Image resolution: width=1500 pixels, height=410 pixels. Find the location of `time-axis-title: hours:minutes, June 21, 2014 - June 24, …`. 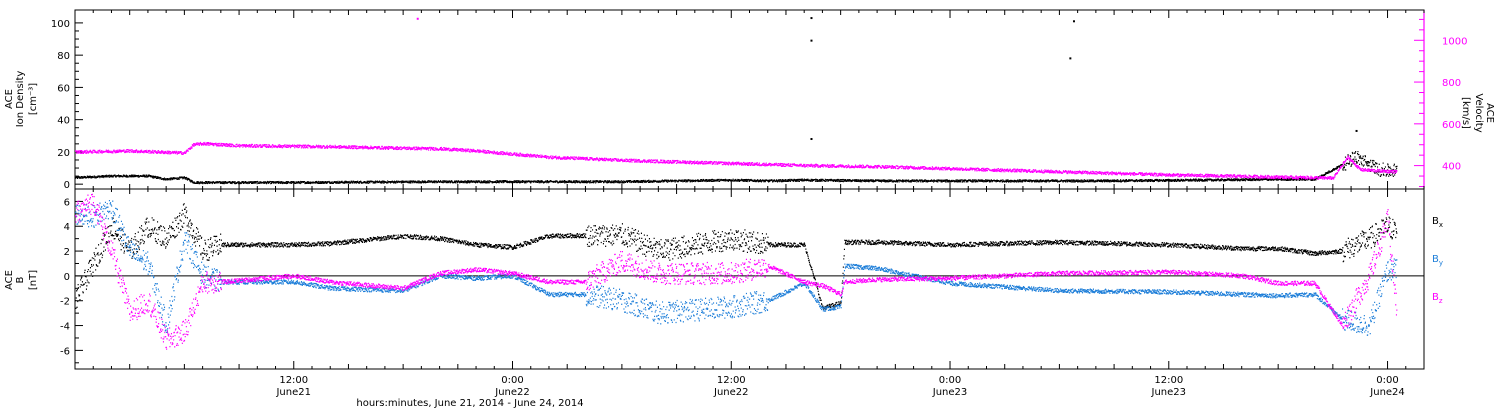

time-axis-title: hours:minutes, June 21, 2014 - June 24, … is located at coordinates (469, 403).